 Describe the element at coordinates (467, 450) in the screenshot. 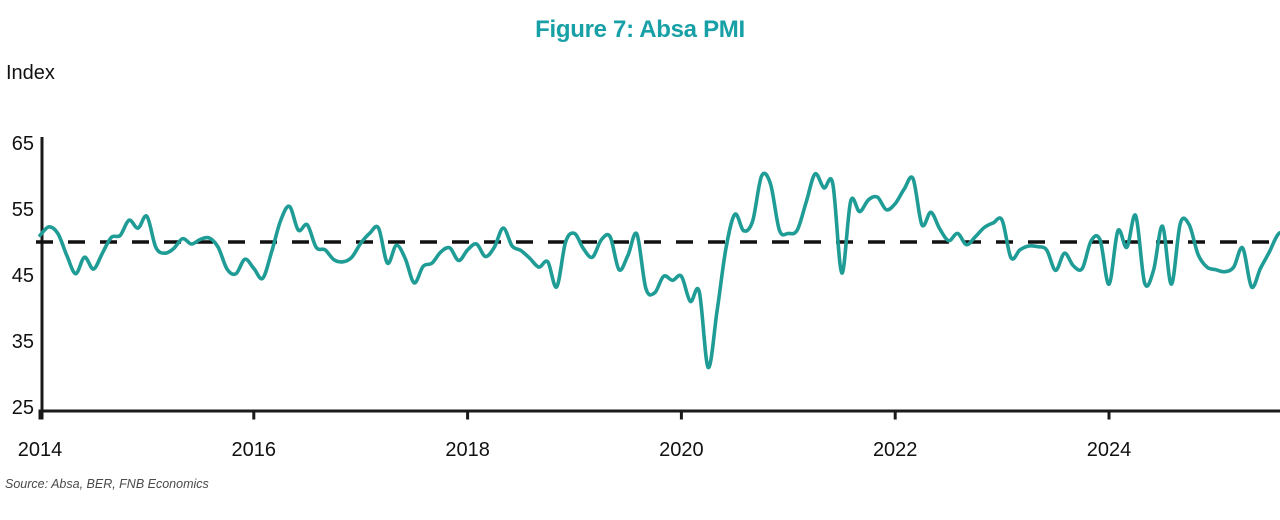

I see `x-tick-label: 2018` at that location.